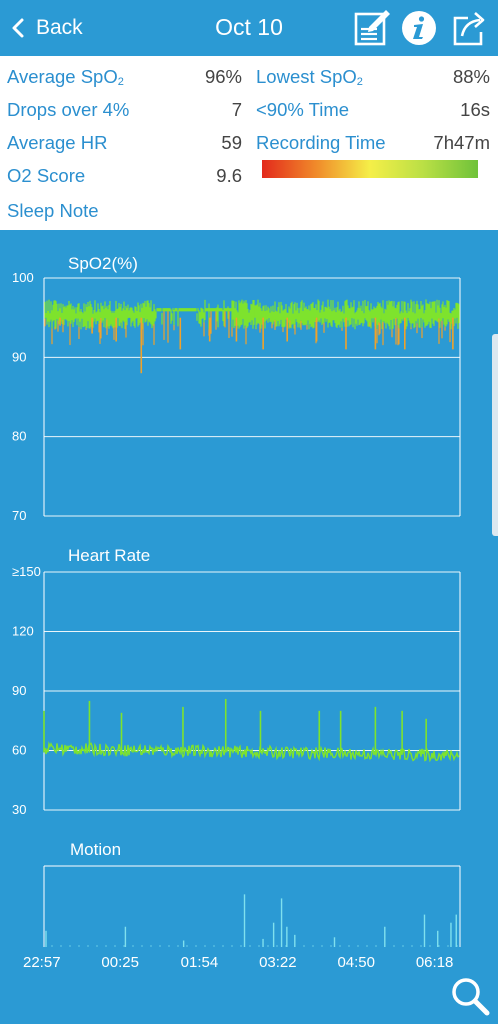  What do you see at coordinates (278, 962) in the screenshot?
I see `x-tick-label: 03:22` at bounding box center [278, 962].